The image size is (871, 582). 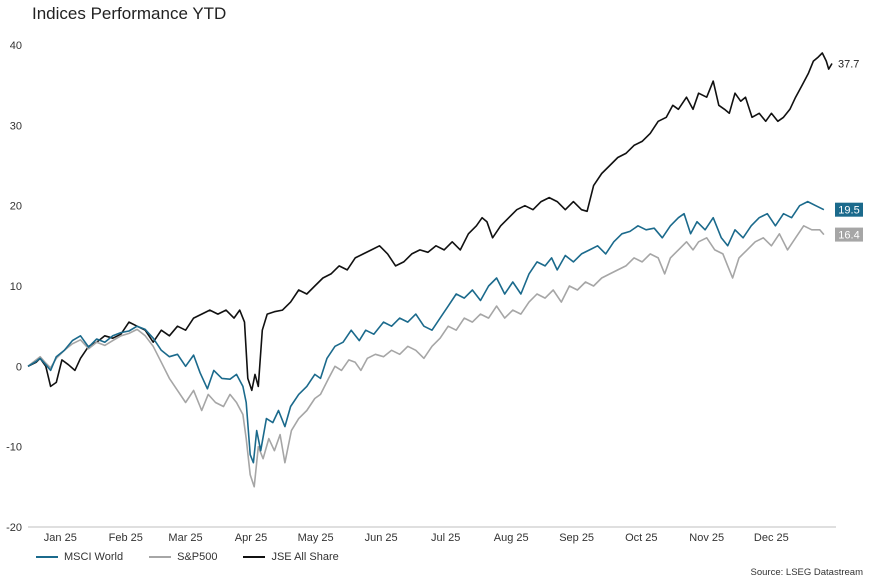 I want to click on x-tick-label: Jul 25, so click(x=445, y=538).